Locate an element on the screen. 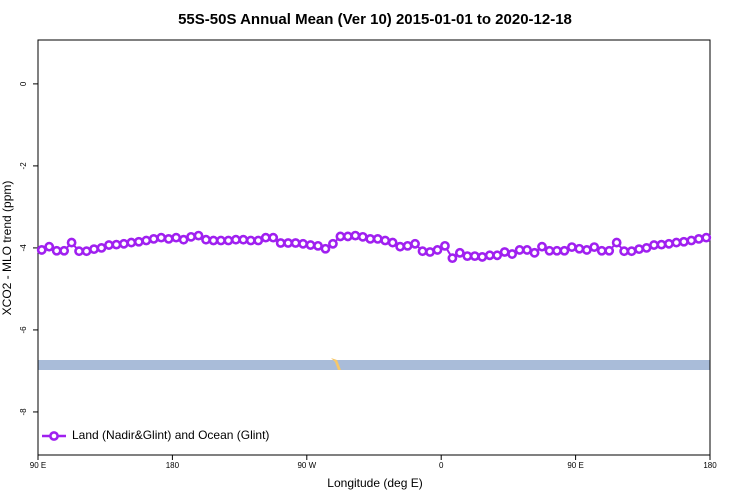  x-axis-label: Longitude (deg E) is located at coordinates (374, 483).